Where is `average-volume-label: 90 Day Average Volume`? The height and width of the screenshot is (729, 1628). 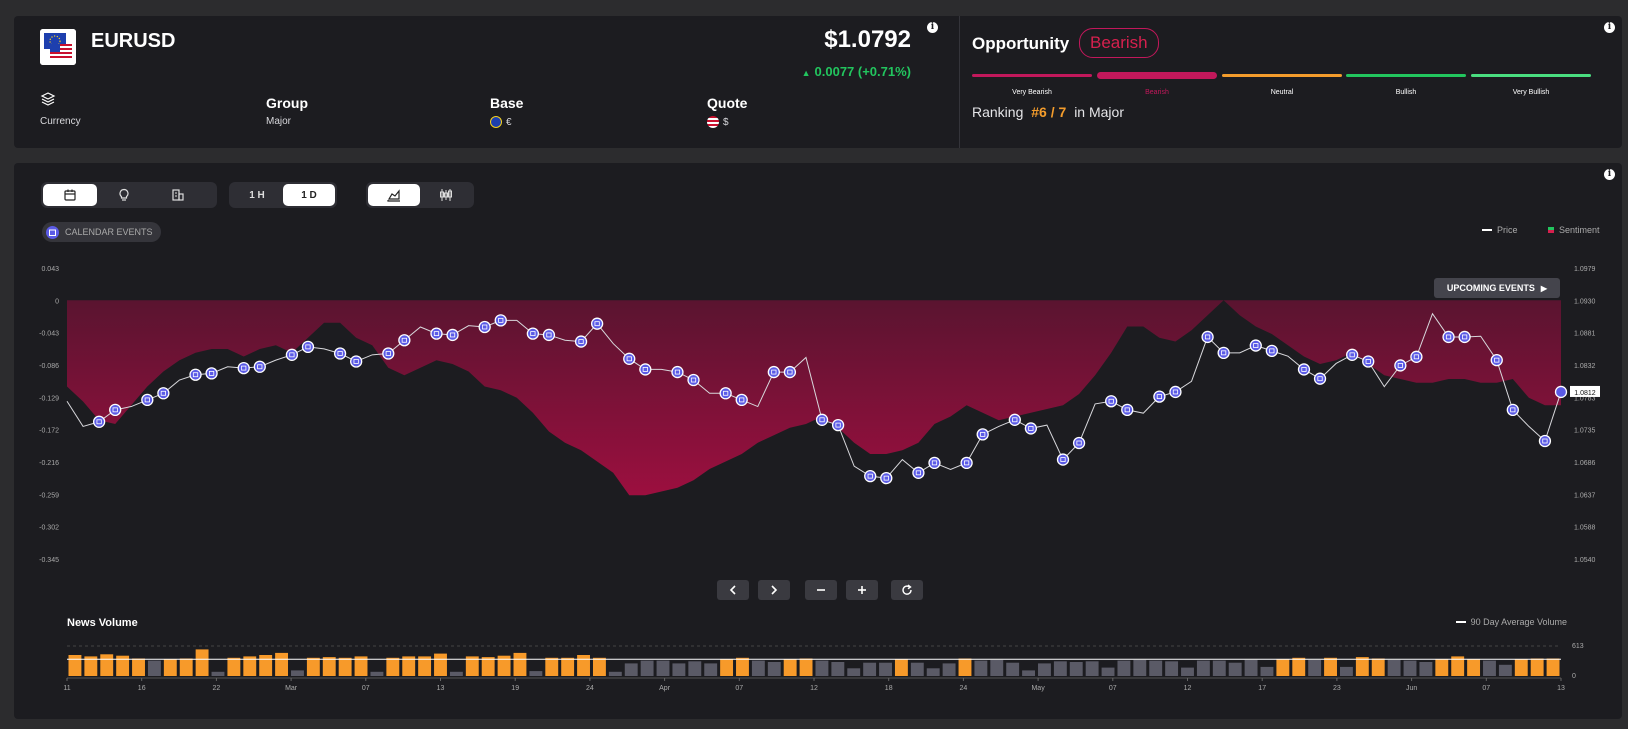
average-volume-label: 90 Day Average Volume is located at coordinates (1518, 622).